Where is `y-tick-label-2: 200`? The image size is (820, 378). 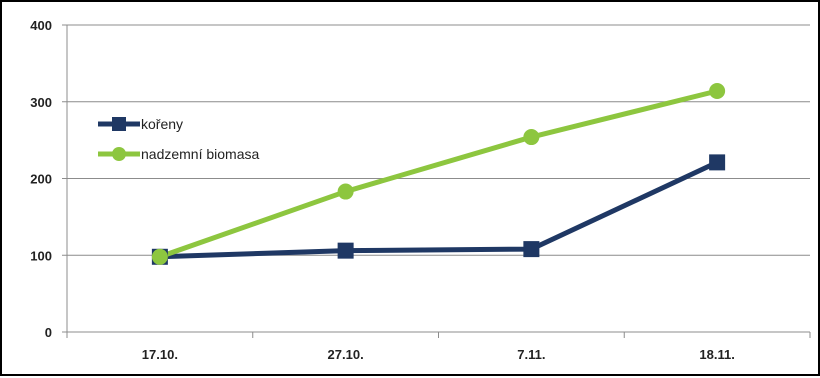 y-tick-label-2: 200 is located at coordinates (41, 179).